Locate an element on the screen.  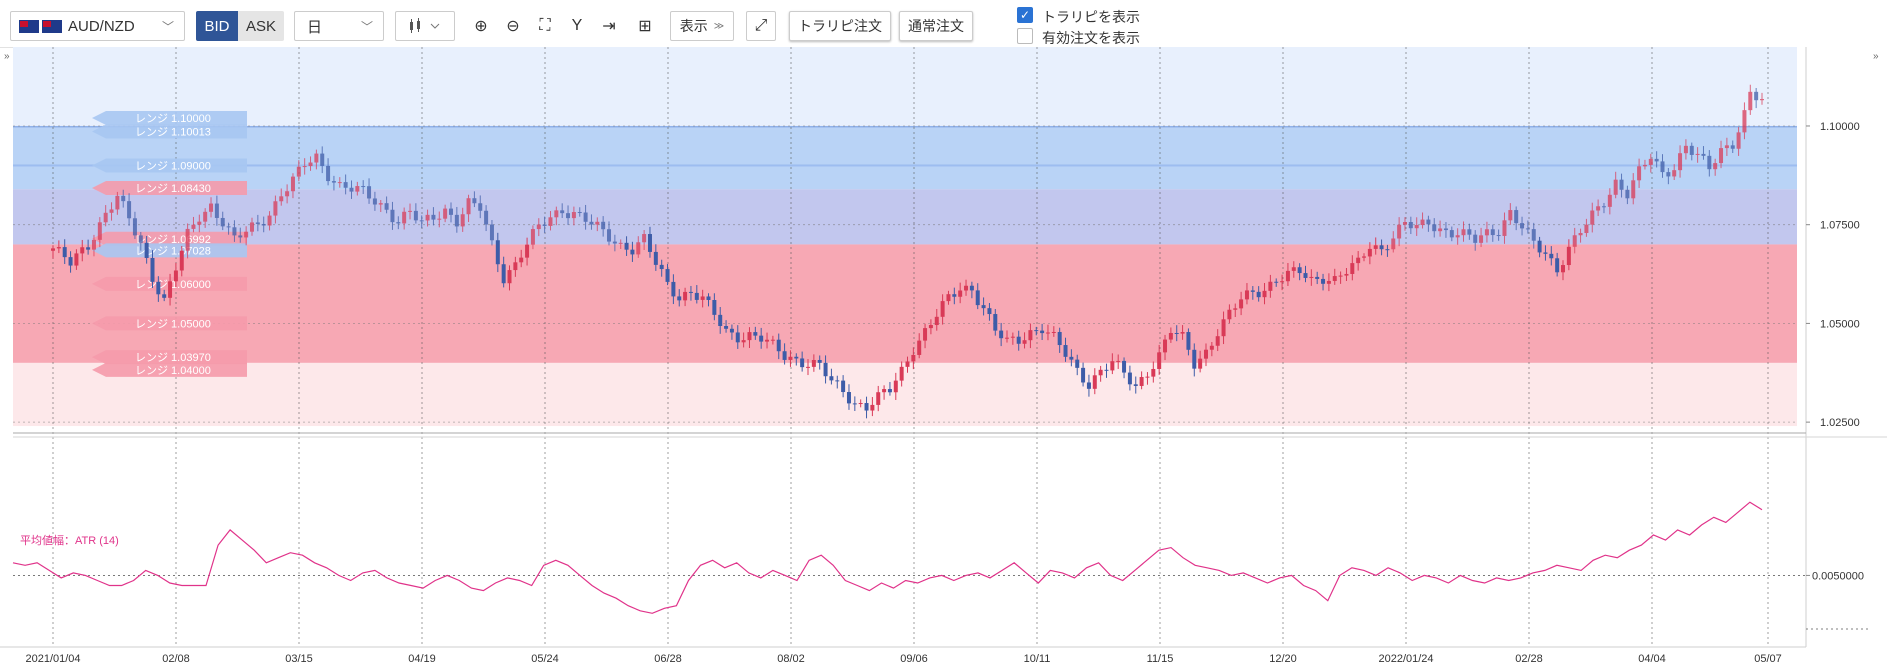
currency-pair-select: AUD/NZD ﹀ is located at coordinates (97, 26).